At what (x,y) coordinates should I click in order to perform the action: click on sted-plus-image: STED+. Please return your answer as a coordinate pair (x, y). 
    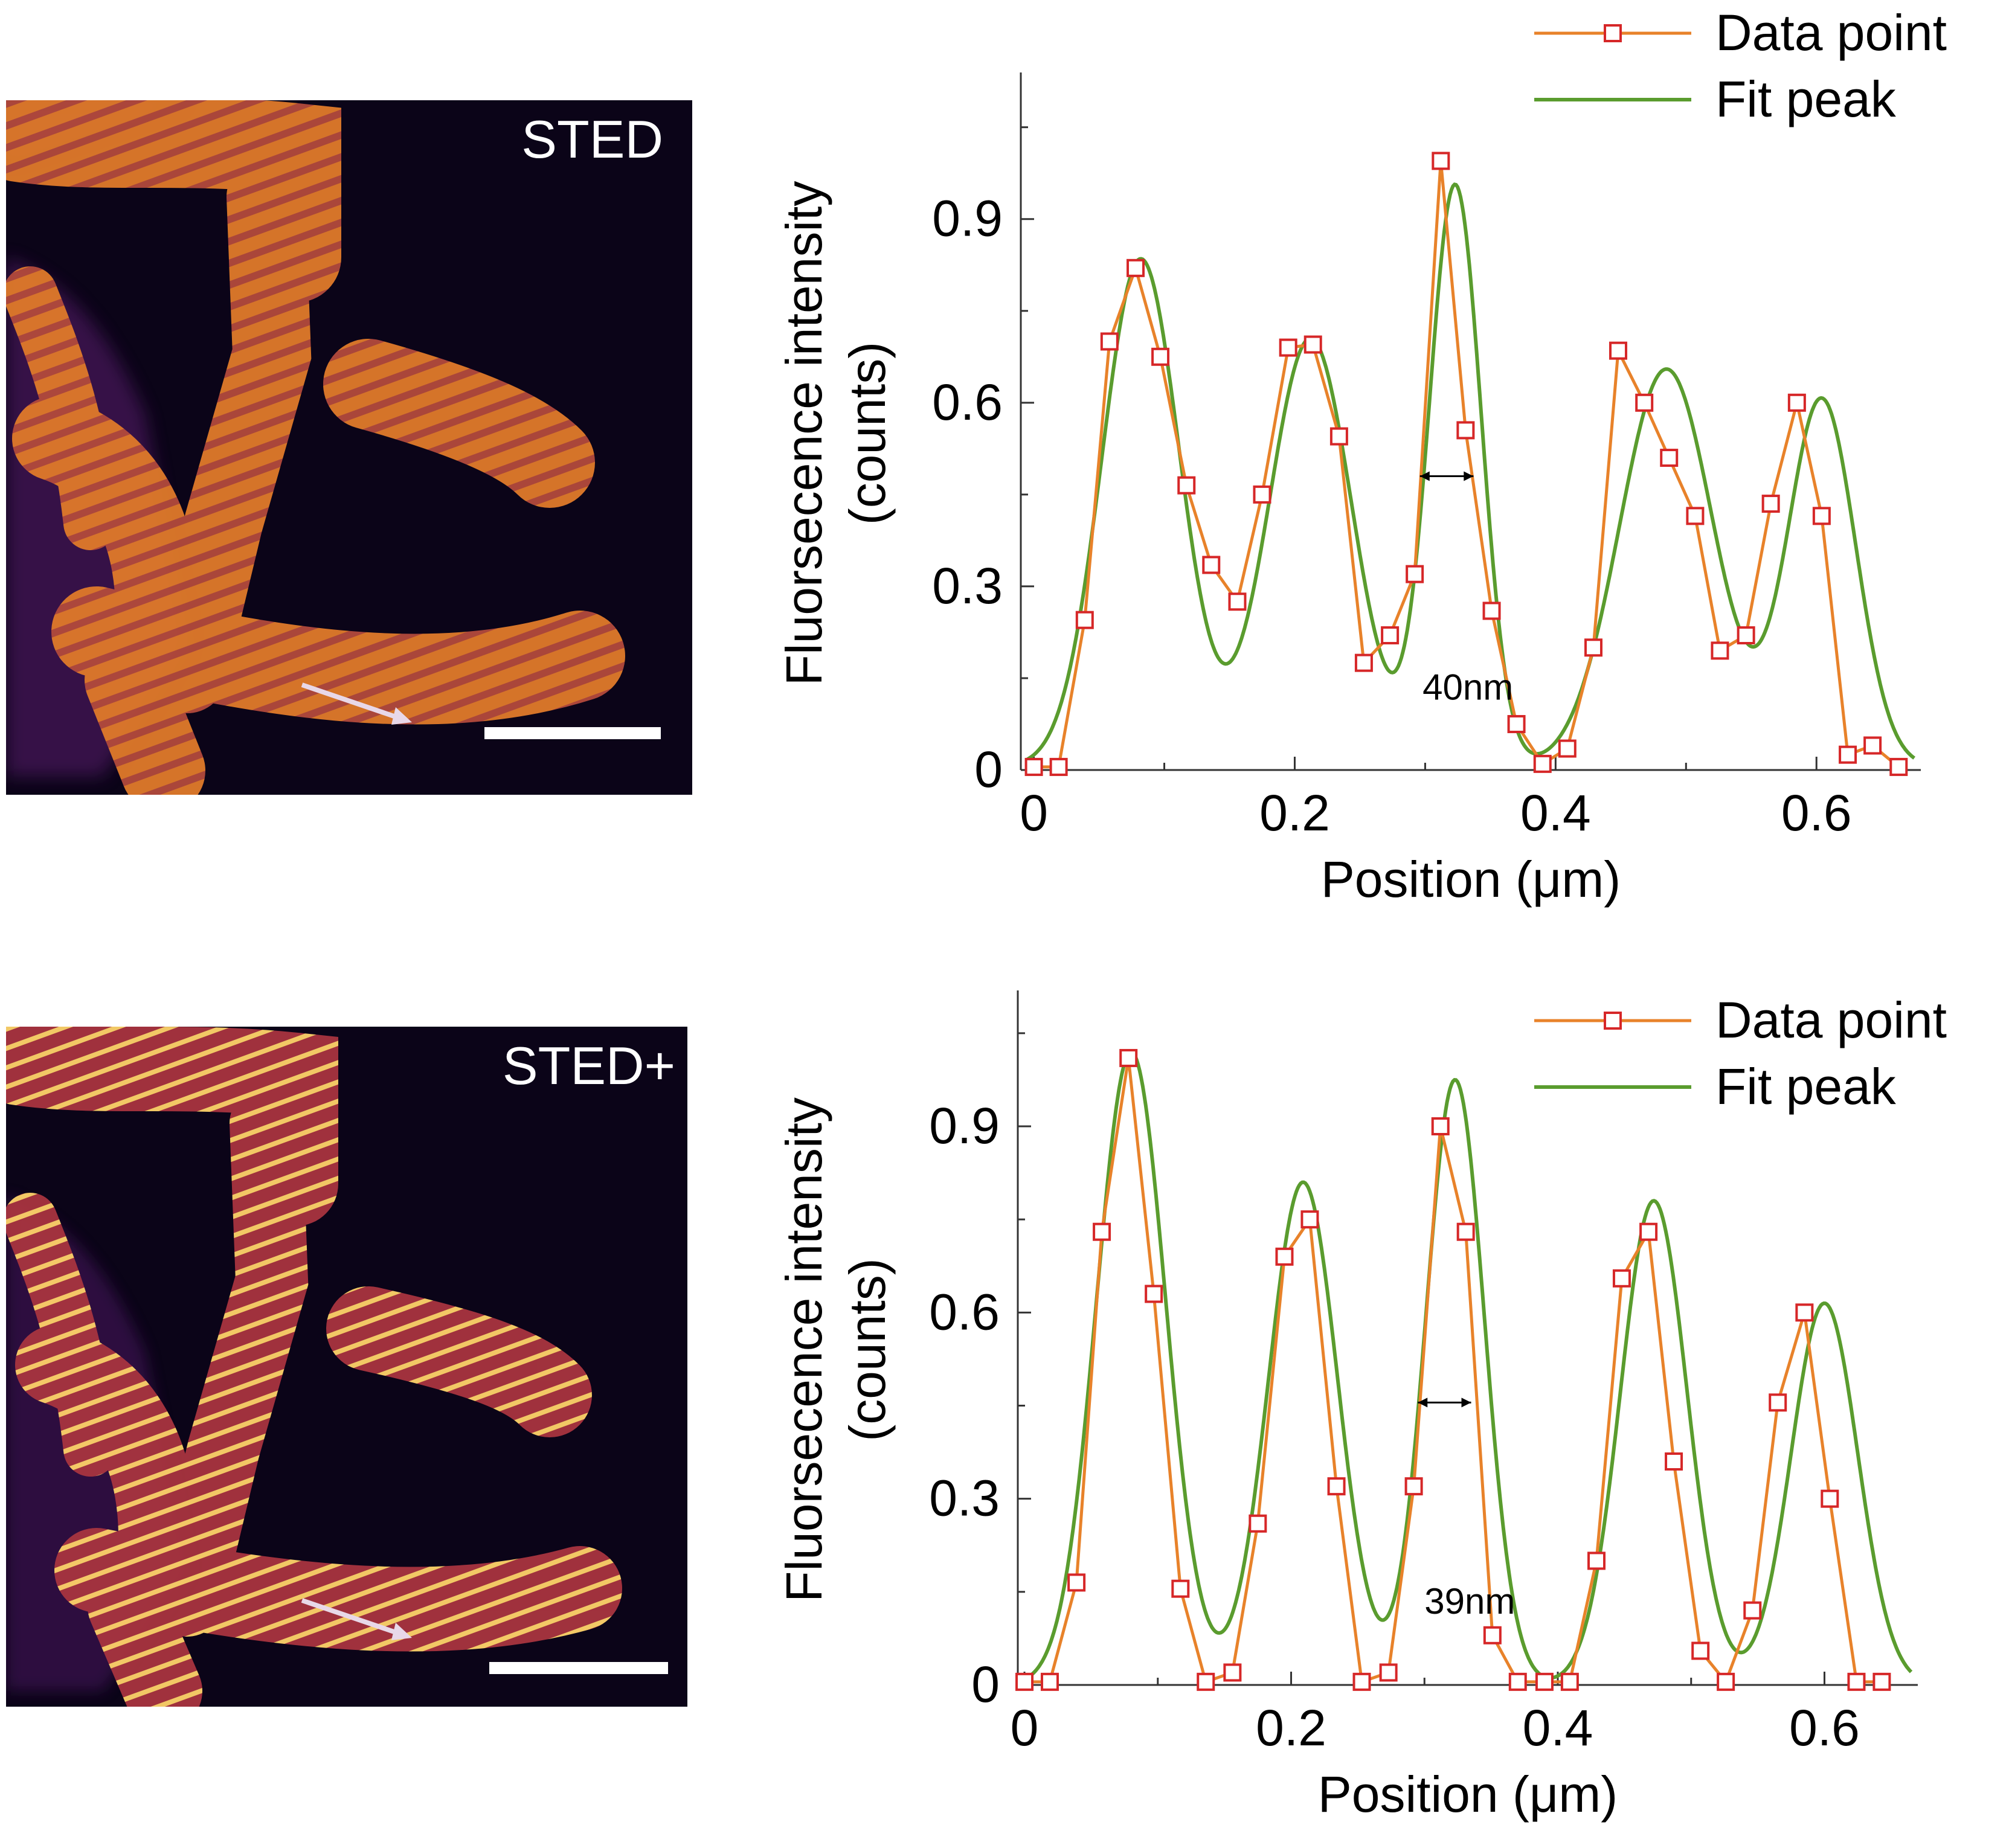
    Looking at the image, I should click on (346, 1367).